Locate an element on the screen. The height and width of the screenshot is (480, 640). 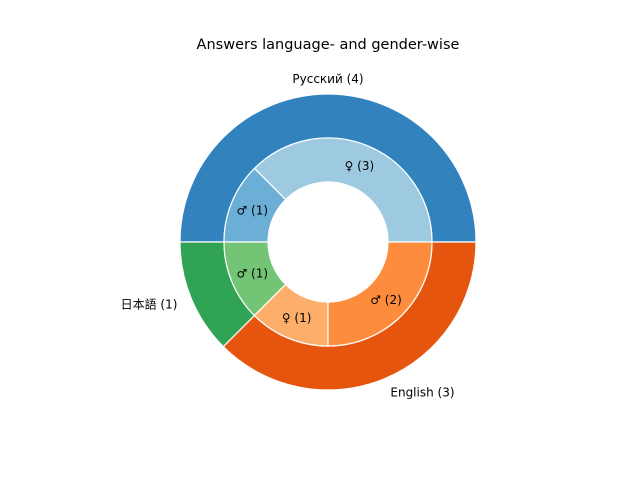
inner-label-1: ♂ (1) is located at coordinates (252, 211).